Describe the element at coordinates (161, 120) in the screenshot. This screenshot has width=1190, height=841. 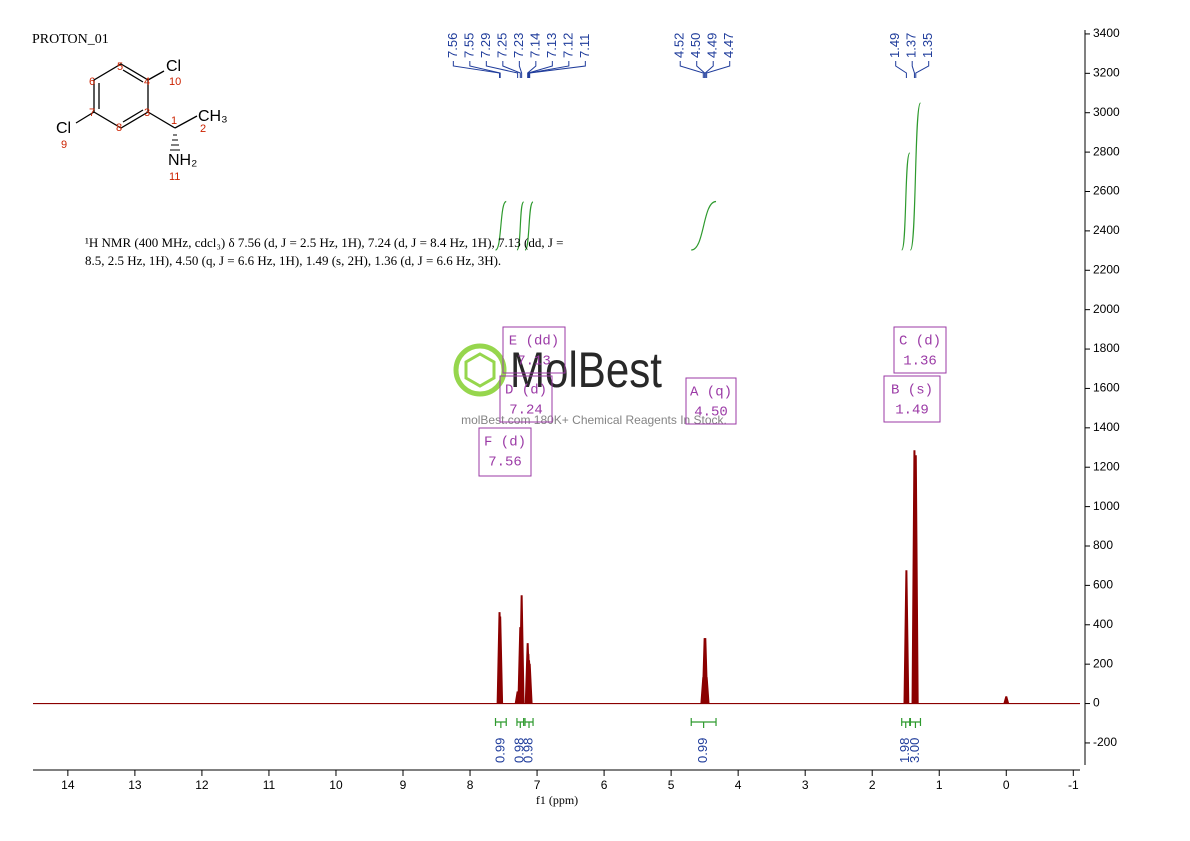
I see `bond` at that location.